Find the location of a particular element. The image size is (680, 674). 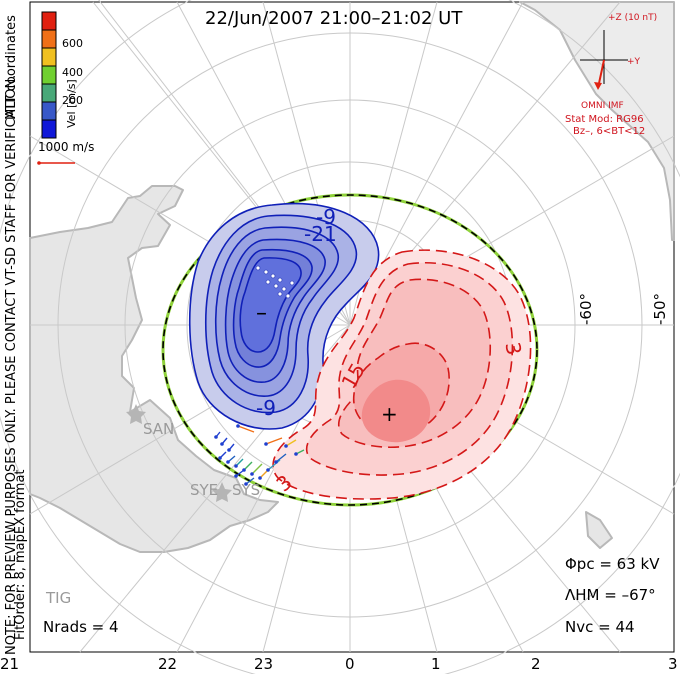

minimum-marker: – is located at coordinates (261, 313).